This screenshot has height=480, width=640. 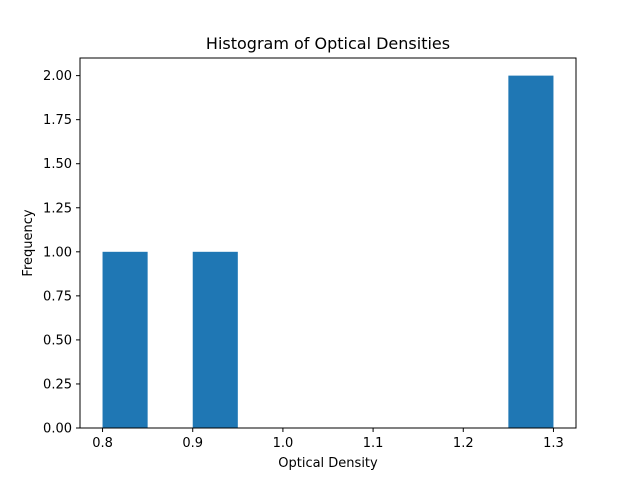 I want to click on y-tick-label: 1.00, so click(x=57, y=252).